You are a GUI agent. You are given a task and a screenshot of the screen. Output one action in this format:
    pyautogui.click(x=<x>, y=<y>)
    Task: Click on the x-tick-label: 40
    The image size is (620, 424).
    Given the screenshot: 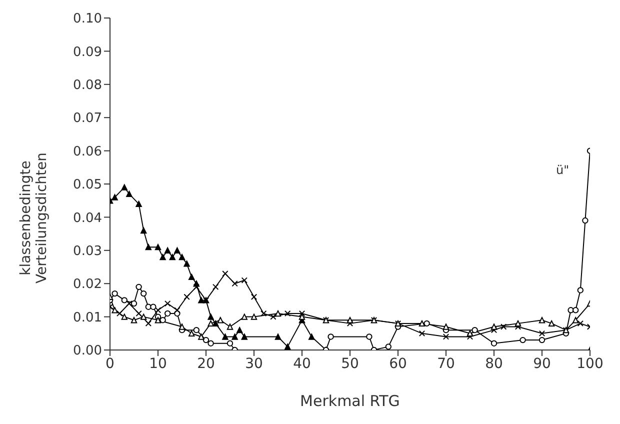 What is the action you would take?
    pyautogui.click(x=302, y=364)
    